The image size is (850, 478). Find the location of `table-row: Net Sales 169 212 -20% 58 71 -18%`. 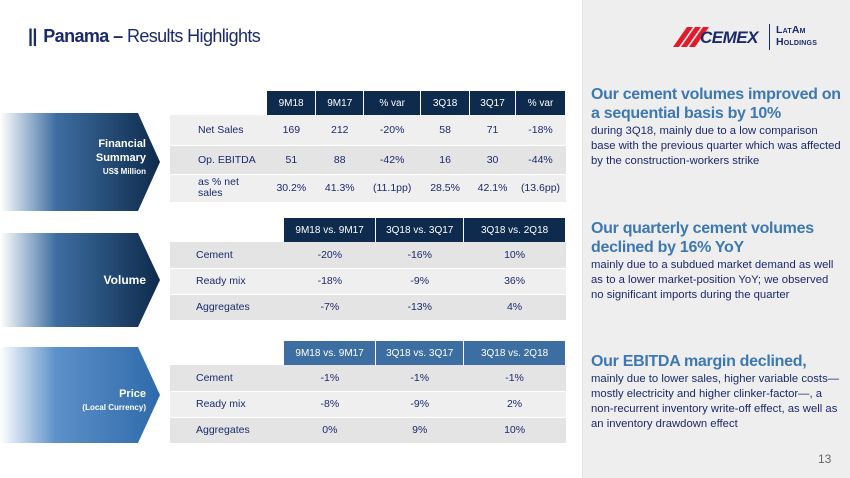

table-row: Net Sales 169 212 -20% 58 71 -18% is located at coordinates (368, 130).